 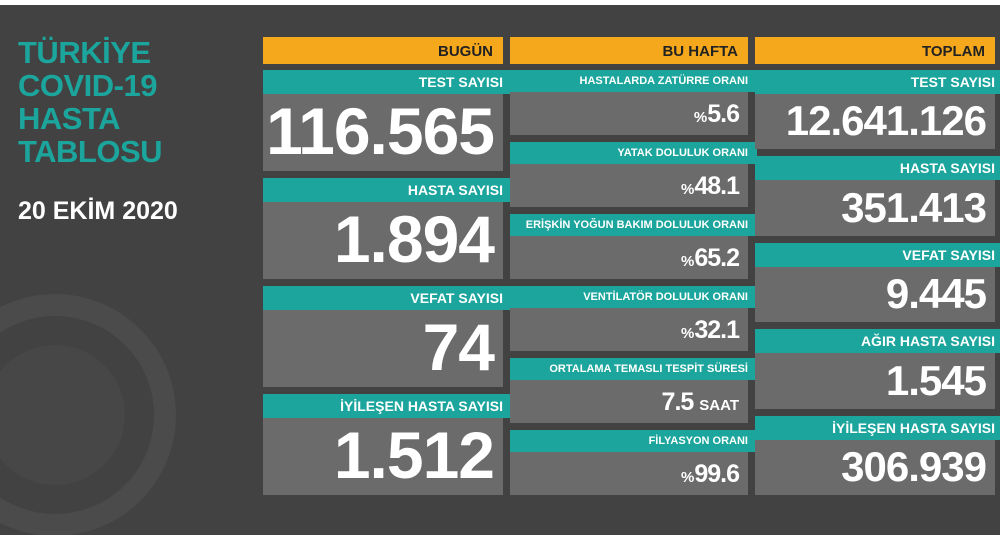 I want to click on title-line: TÜRKİYE, so click(x=84, y=52).